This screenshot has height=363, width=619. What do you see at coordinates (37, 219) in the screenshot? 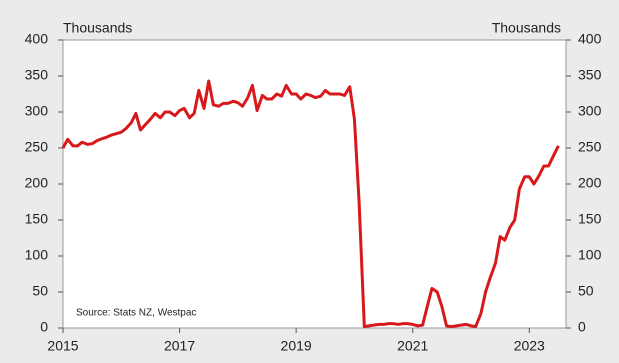
I see `y-tick-label: 150` at bounding box center [37, 219].